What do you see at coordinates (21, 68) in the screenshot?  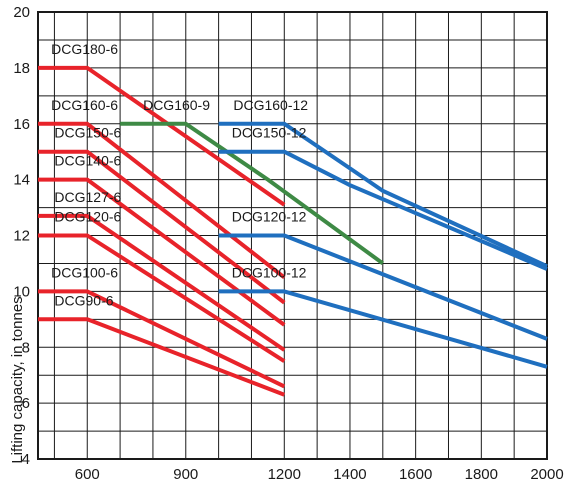 I see `y-tick-label: 18` at bounding box center [21, 68].